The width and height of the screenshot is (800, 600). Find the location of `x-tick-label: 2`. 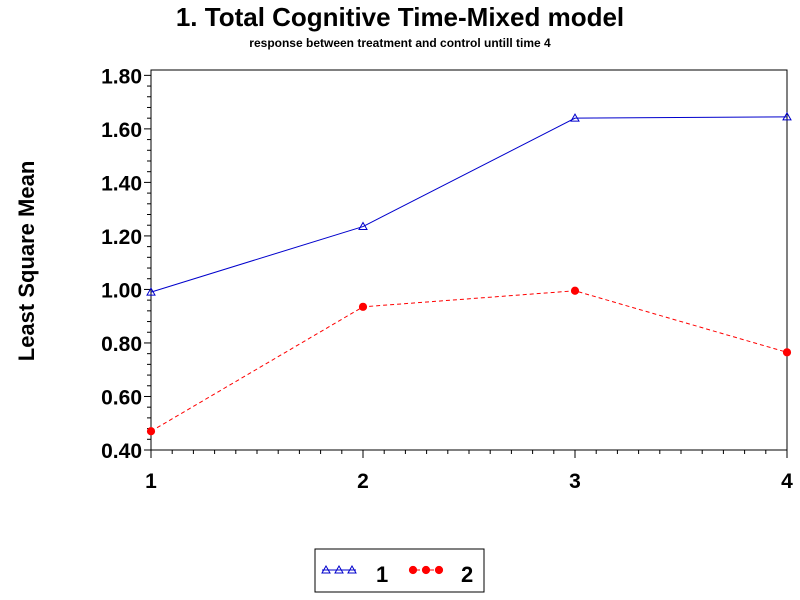

x-tick-label: 2 is located at coordinates (363, 481).